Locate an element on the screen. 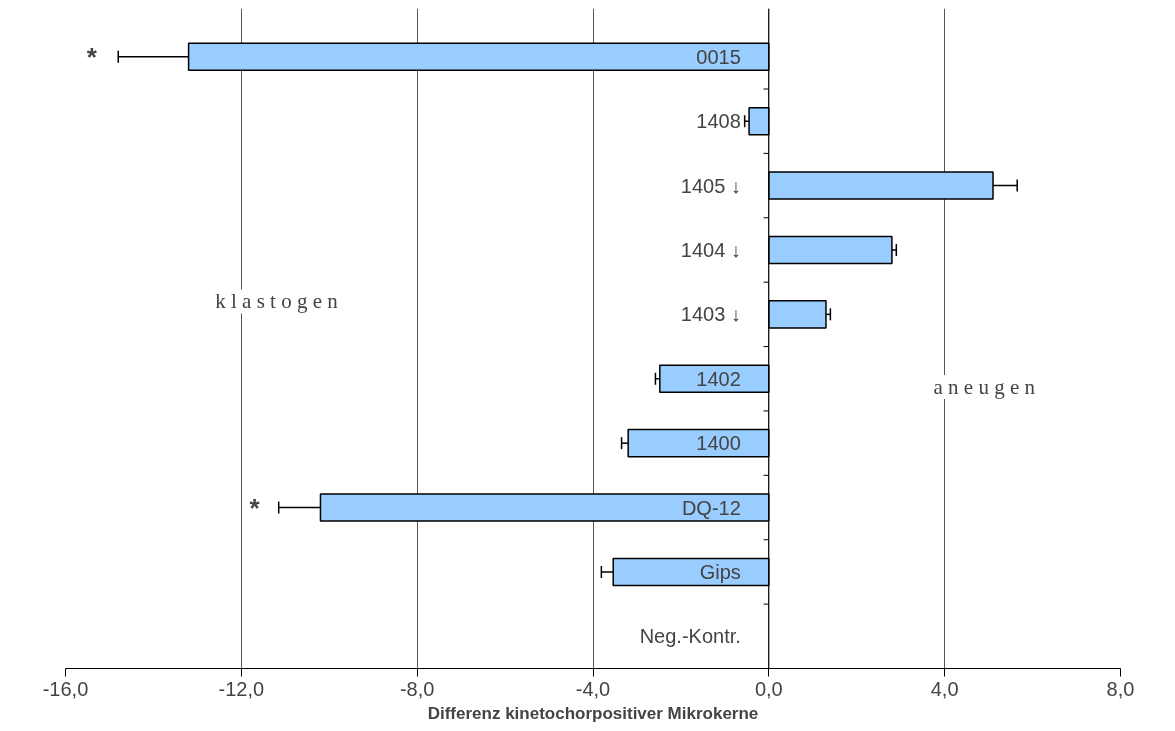 This screenshot has height=731, width=1175. y-tick-label: 1404 ↓ is located at coordinates (710, 249).